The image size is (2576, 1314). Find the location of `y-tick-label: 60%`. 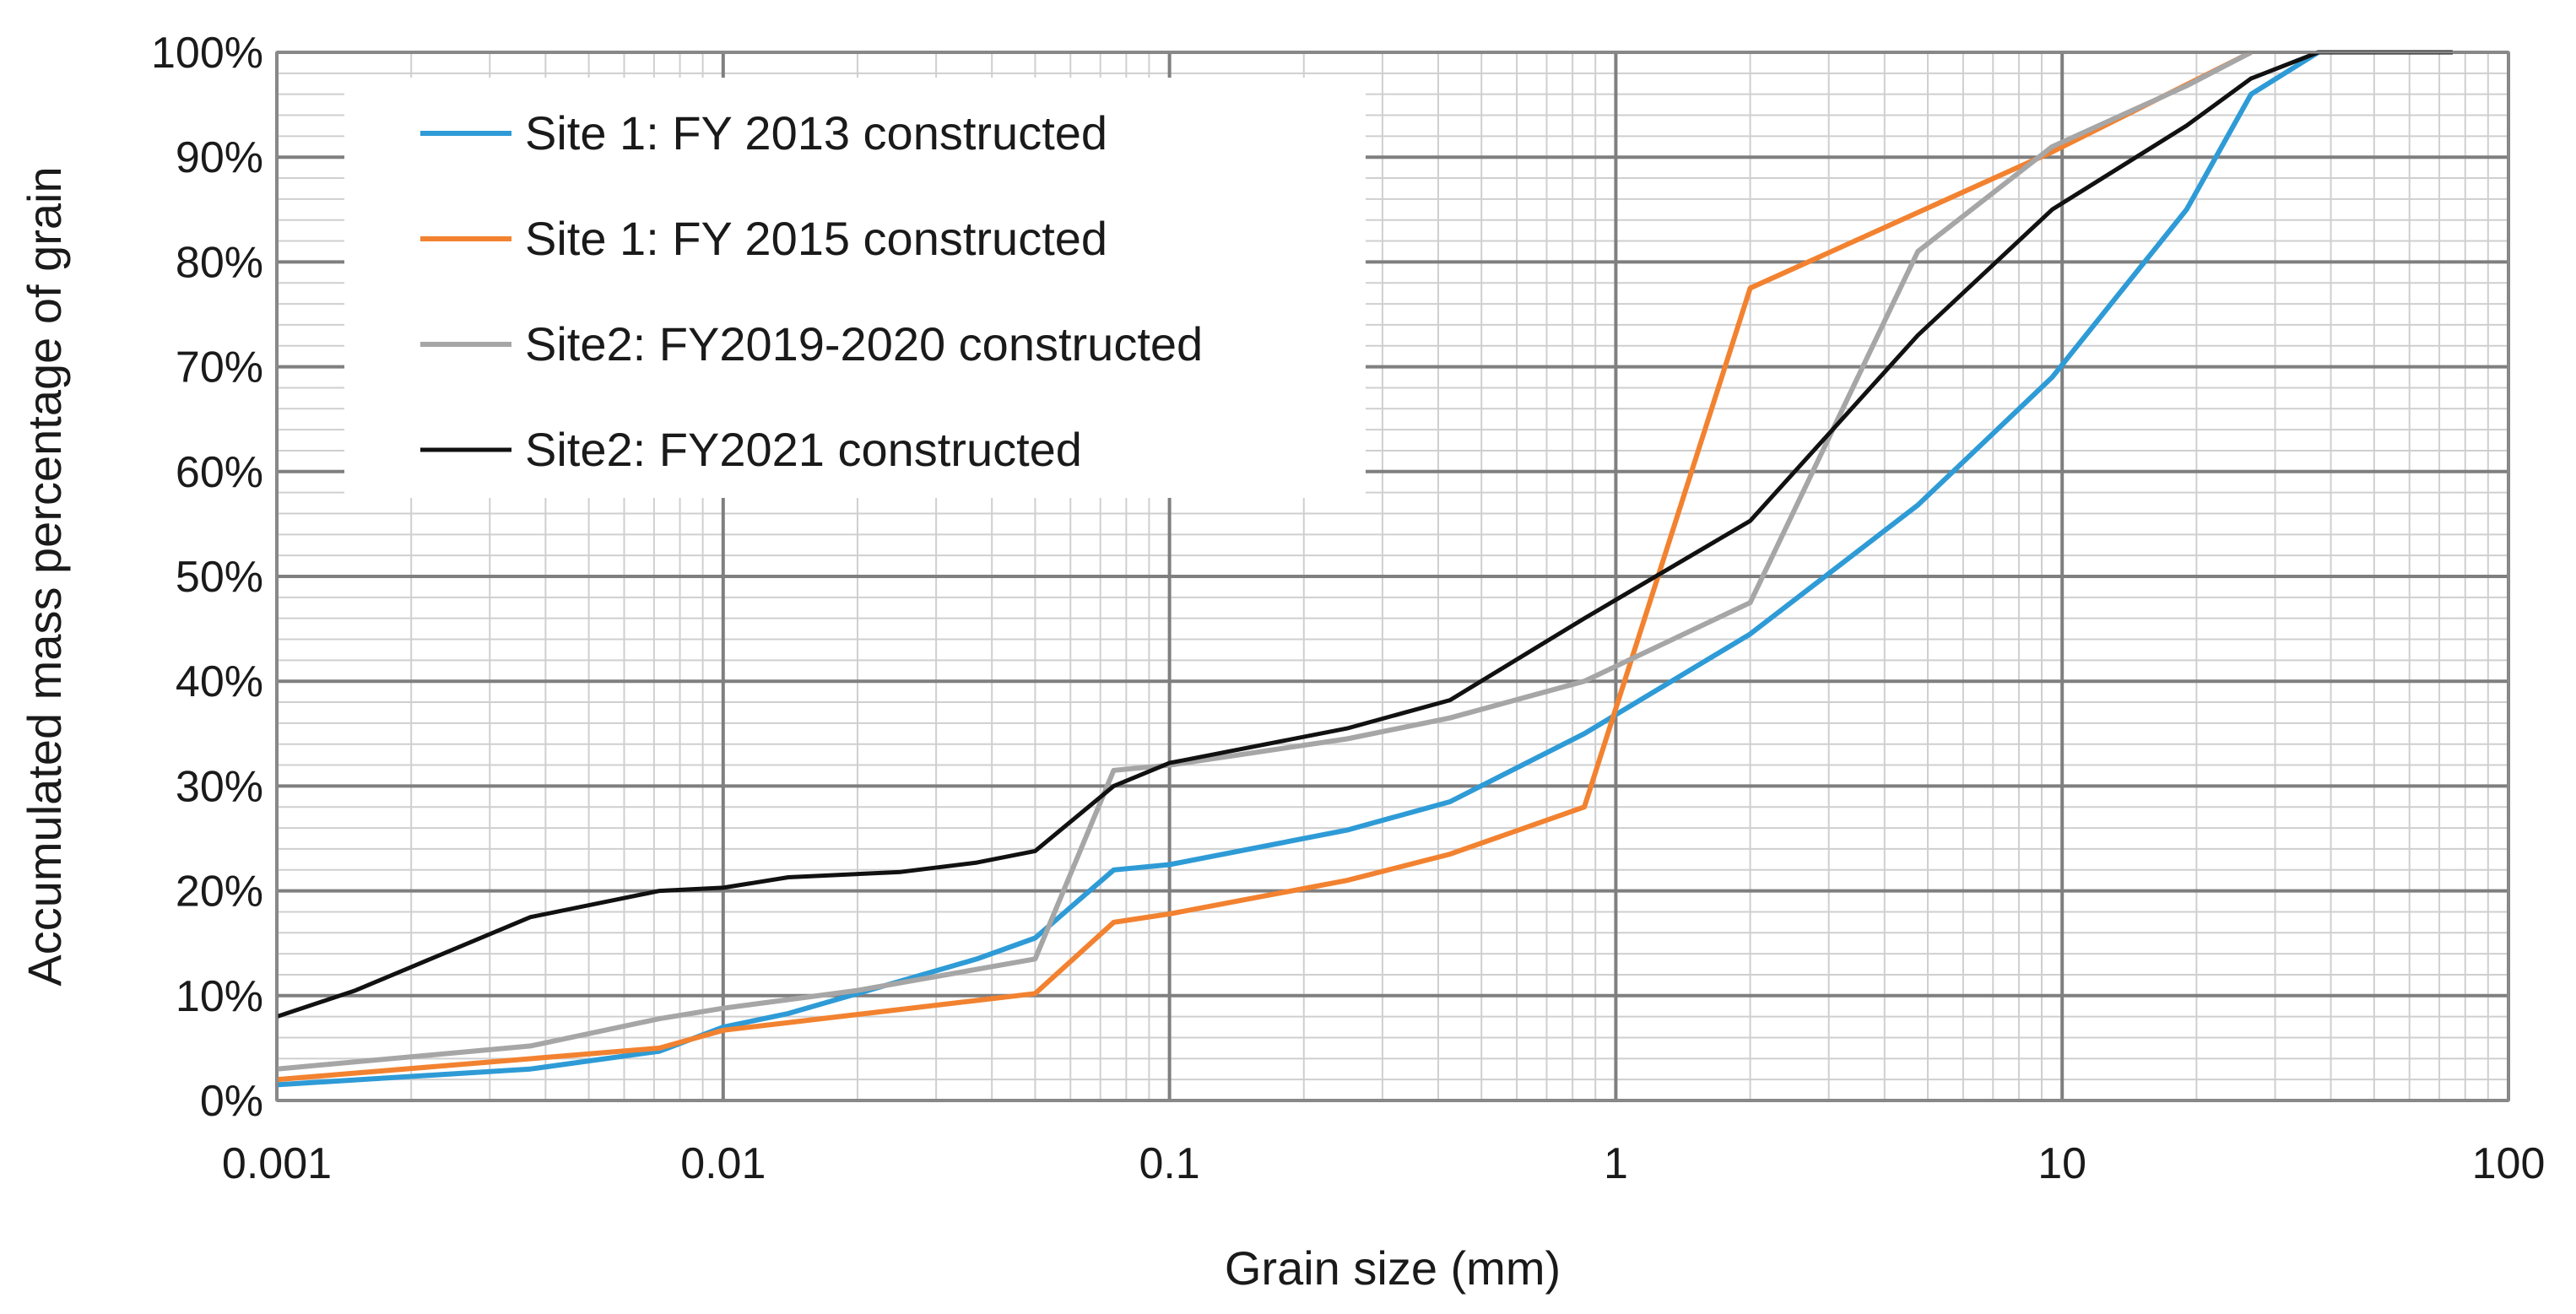

y-tick-label: 60% is located at coordinates (219, 473).